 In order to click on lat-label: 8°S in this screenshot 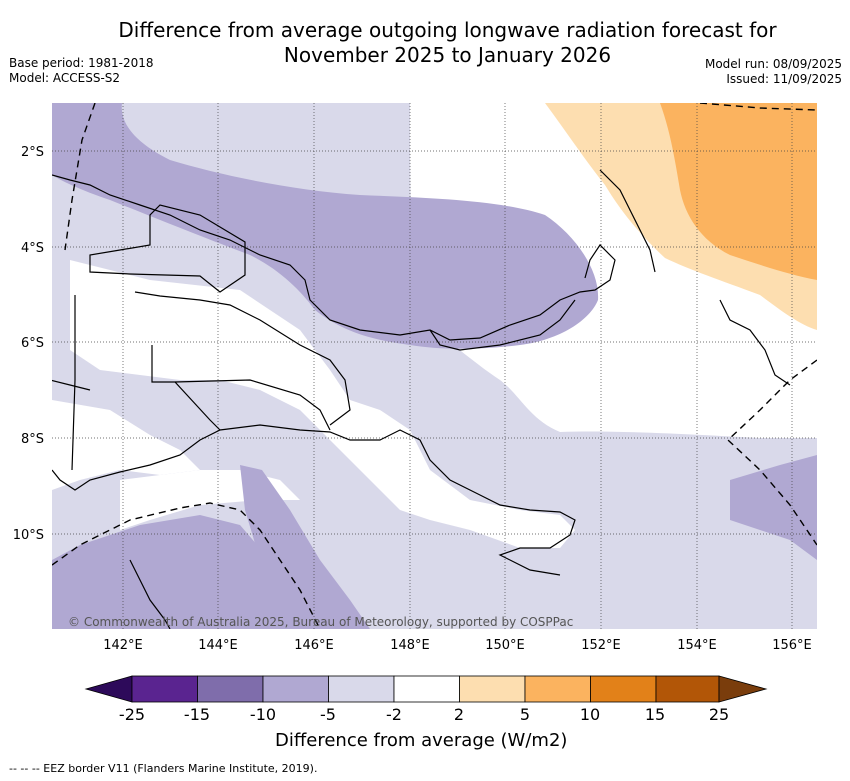, I will do `click(32, 439)`.